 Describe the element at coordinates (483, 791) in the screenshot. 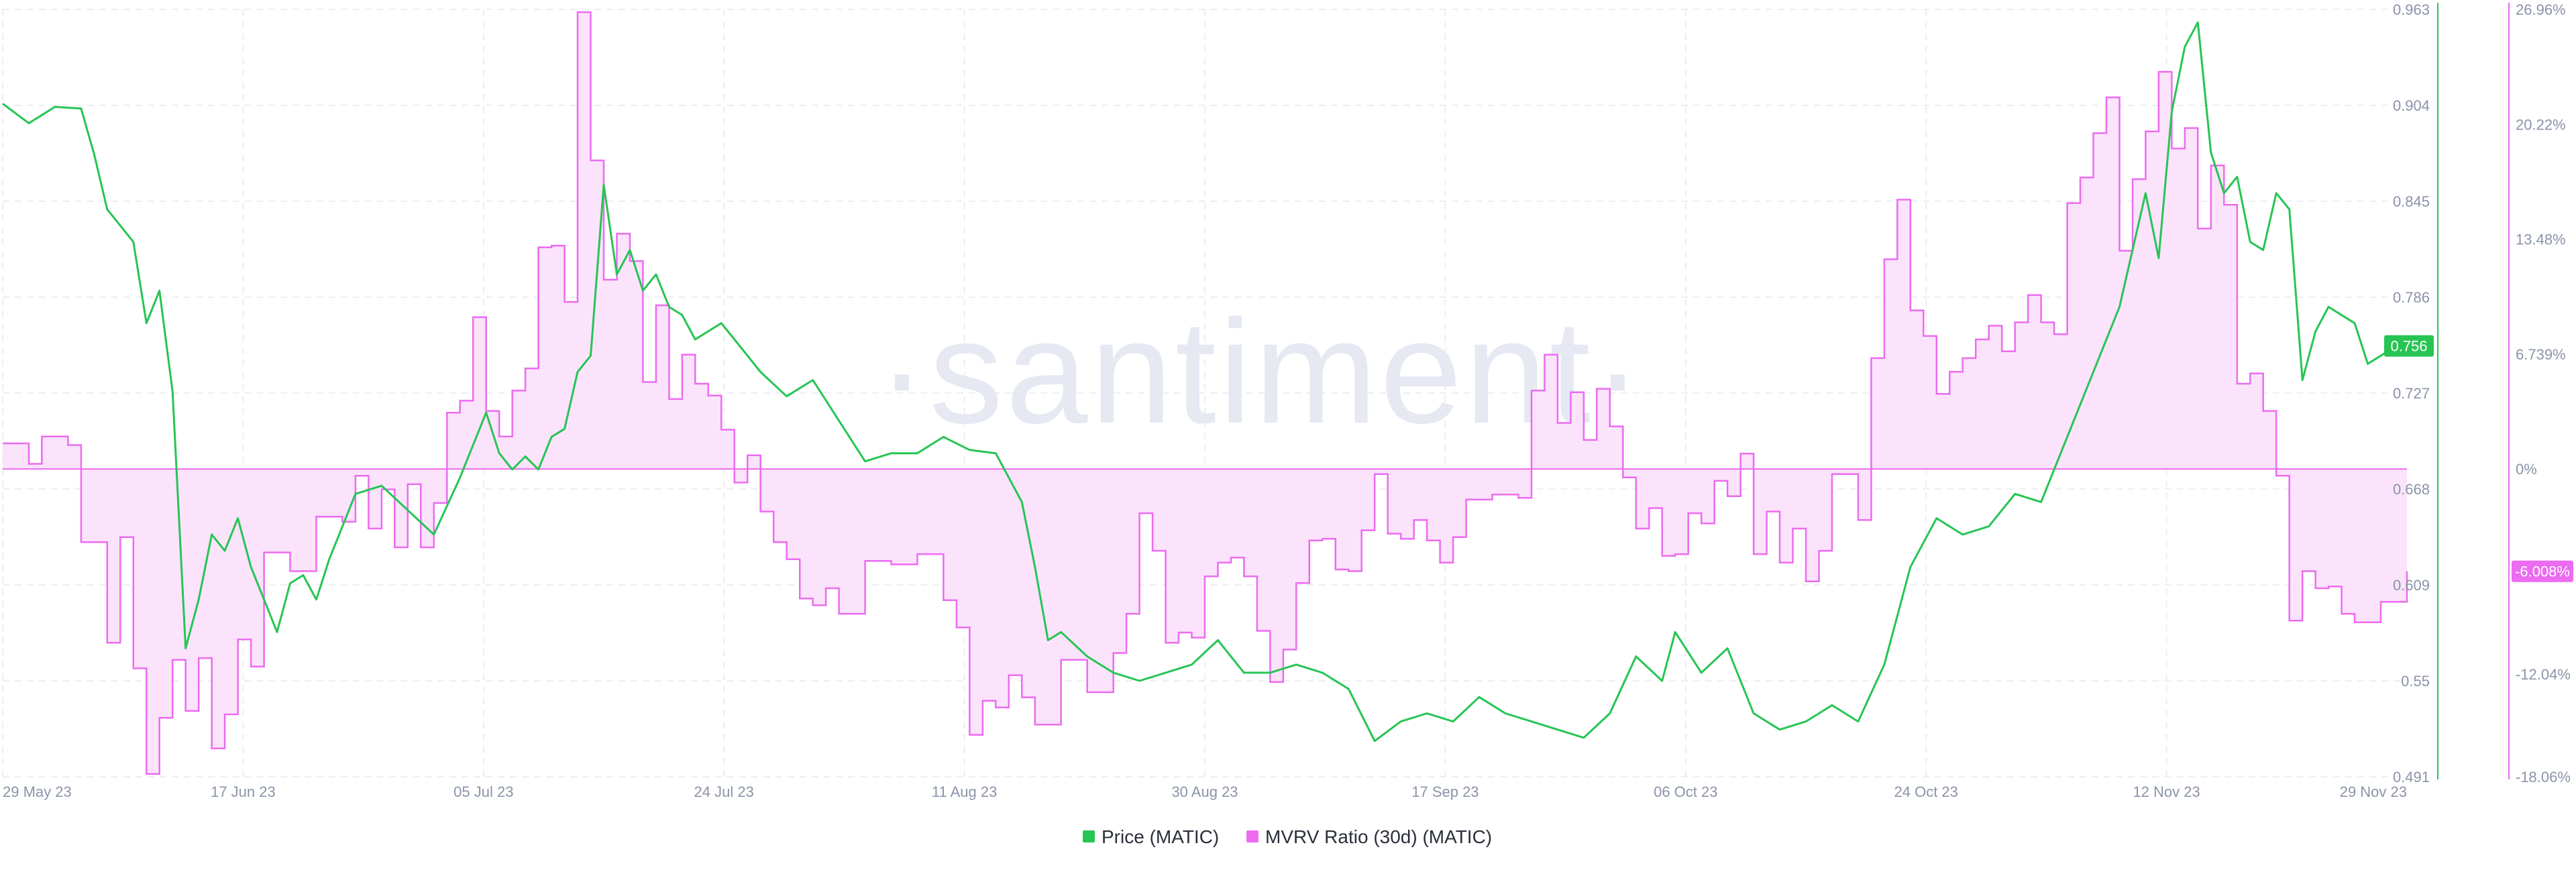

I see `x-tick-label: 05 Jul 23` at that location.